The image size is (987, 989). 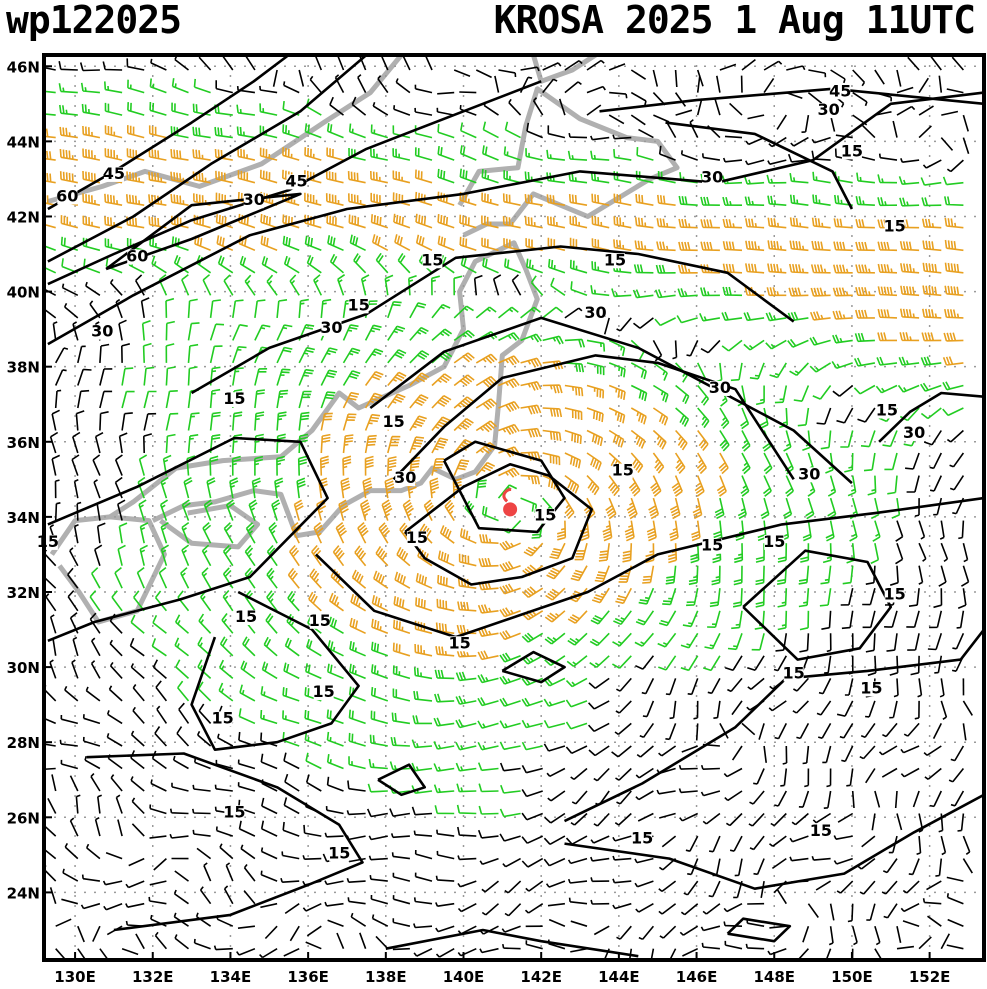 I want to click on lon-tick-label: 140E, so click(x=464, y=977).